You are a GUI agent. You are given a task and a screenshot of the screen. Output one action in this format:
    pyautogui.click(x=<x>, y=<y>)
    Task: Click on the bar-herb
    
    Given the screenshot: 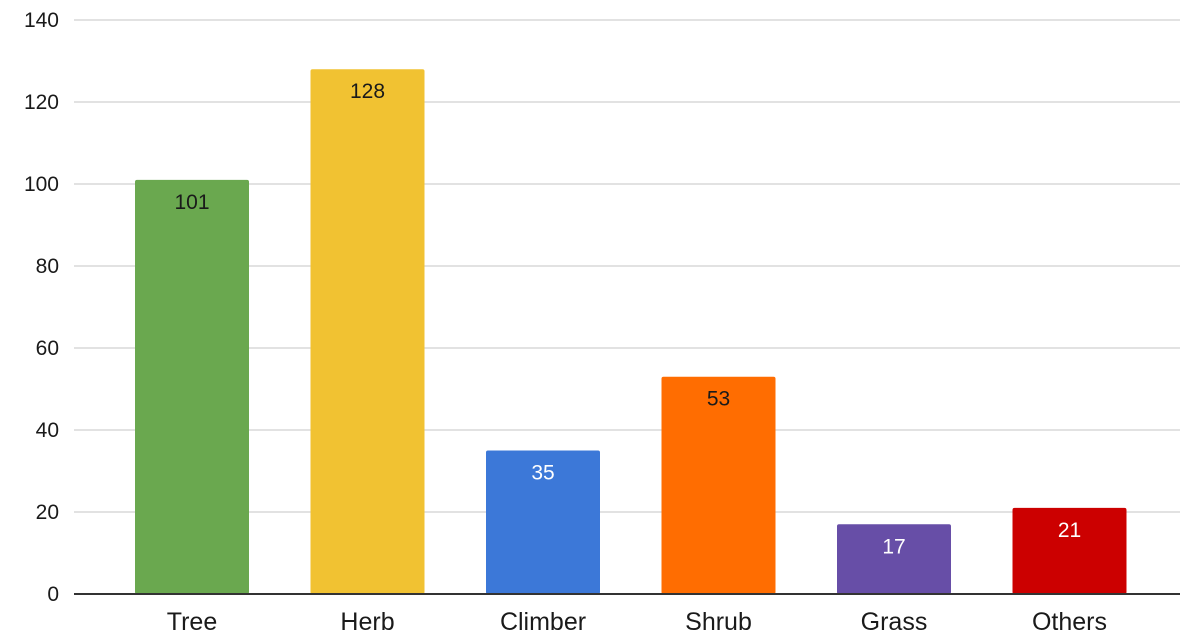 What is the action you would take?
    pyautogui.click(x=367, y=331)
    